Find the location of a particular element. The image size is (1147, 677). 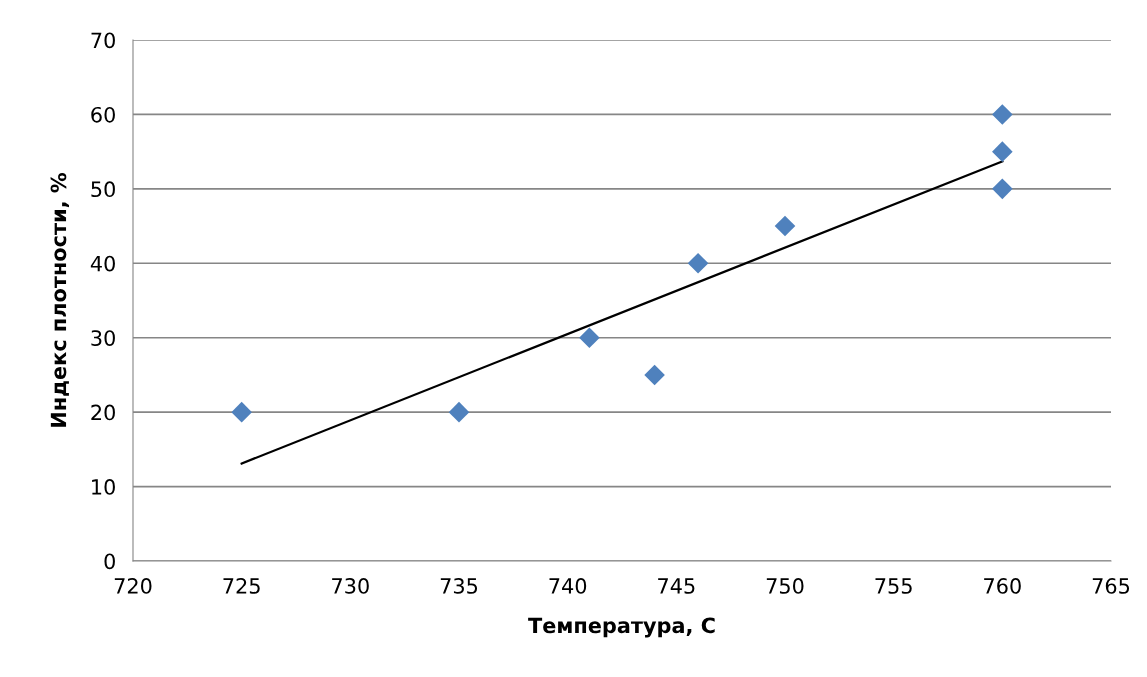

x-tick-label: 735 is located at coordinates (459, 586).